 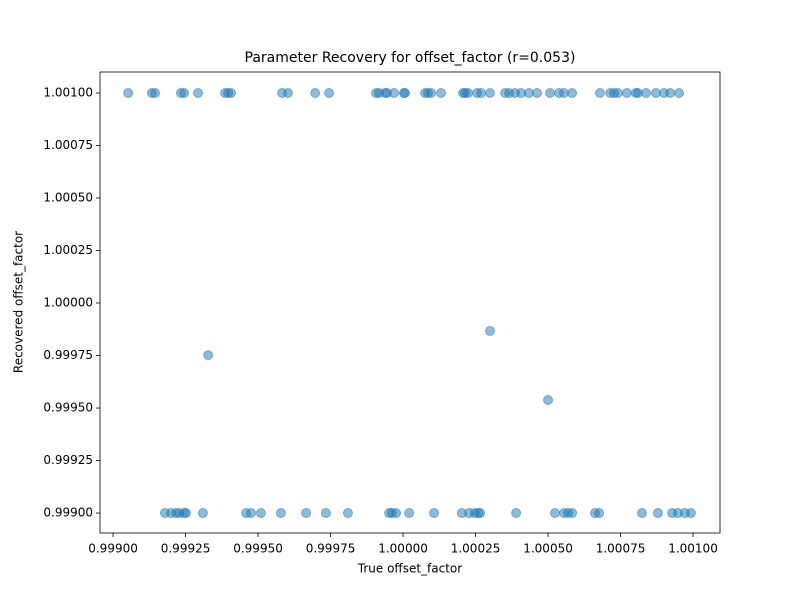 I want to click on x-tick-label: 1.00075, so click(x=621, y=549).